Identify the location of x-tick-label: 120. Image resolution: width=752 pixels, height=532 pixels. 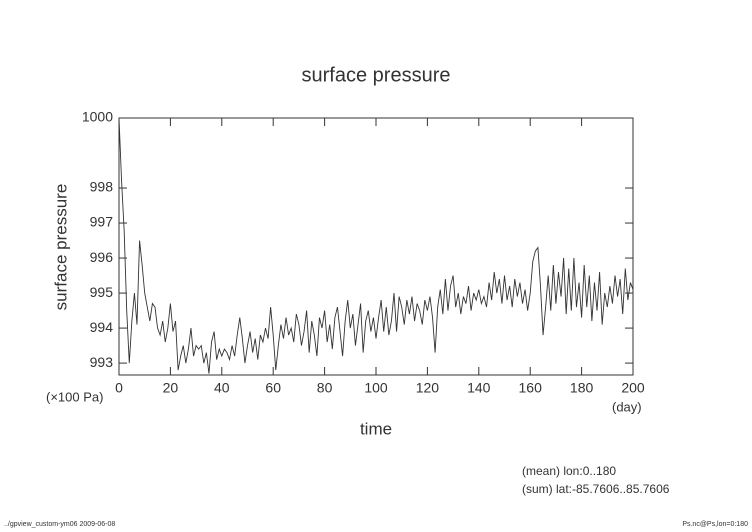
(428, 388).